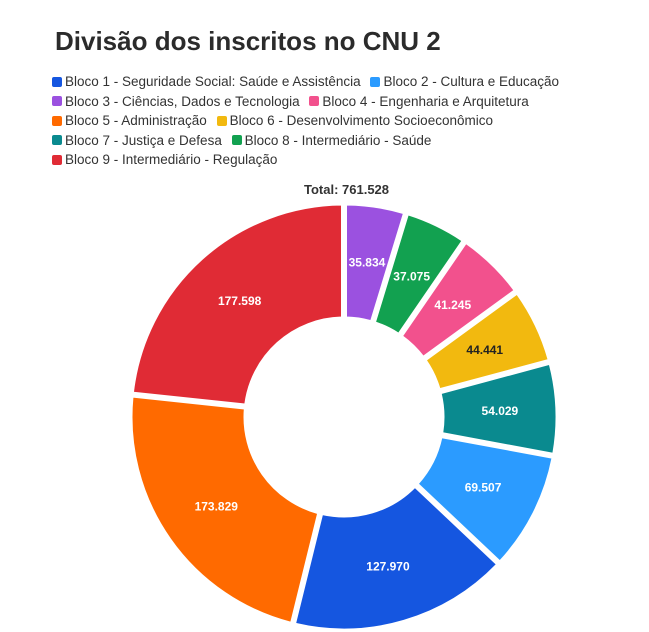  I want to click on data-label: 54.029, so click(500, 411).